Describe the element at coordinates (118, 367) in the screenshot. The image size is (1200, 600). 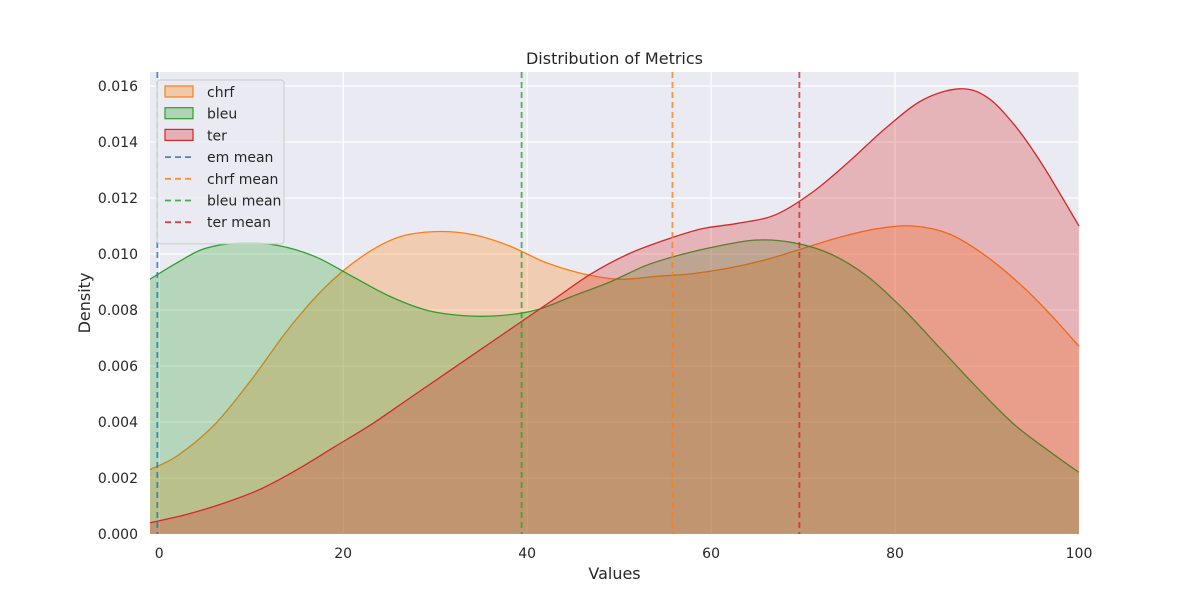
I see `y-tick-label: 0.006` at that location.